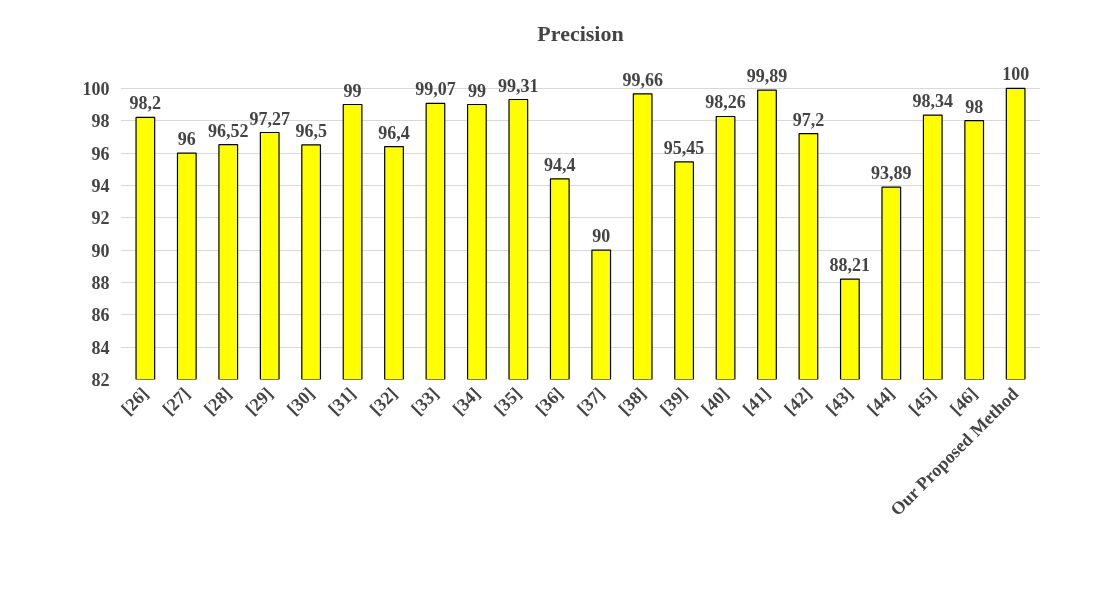 This screenshot has height=597, width=1103. I want to click on data-label: 99,89, so click(767, 76).